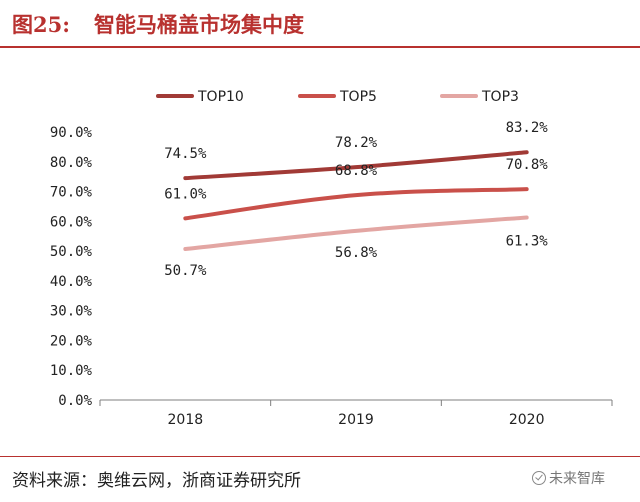 The height and width of the screenshot is (502, 640). I want to click on data-label-top3: 50.7%, so click(185, 271).